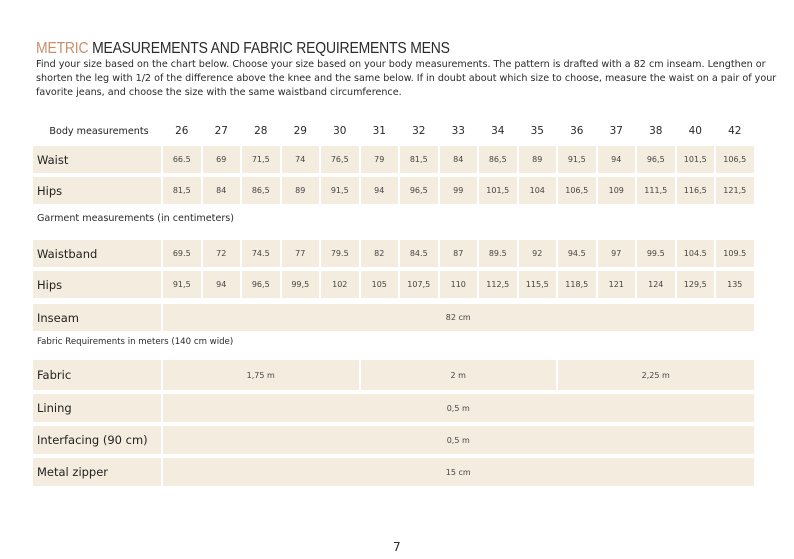  Describe the element at coordinates (340, 131) in the screenshot. I see `size-header: 30` at that location.